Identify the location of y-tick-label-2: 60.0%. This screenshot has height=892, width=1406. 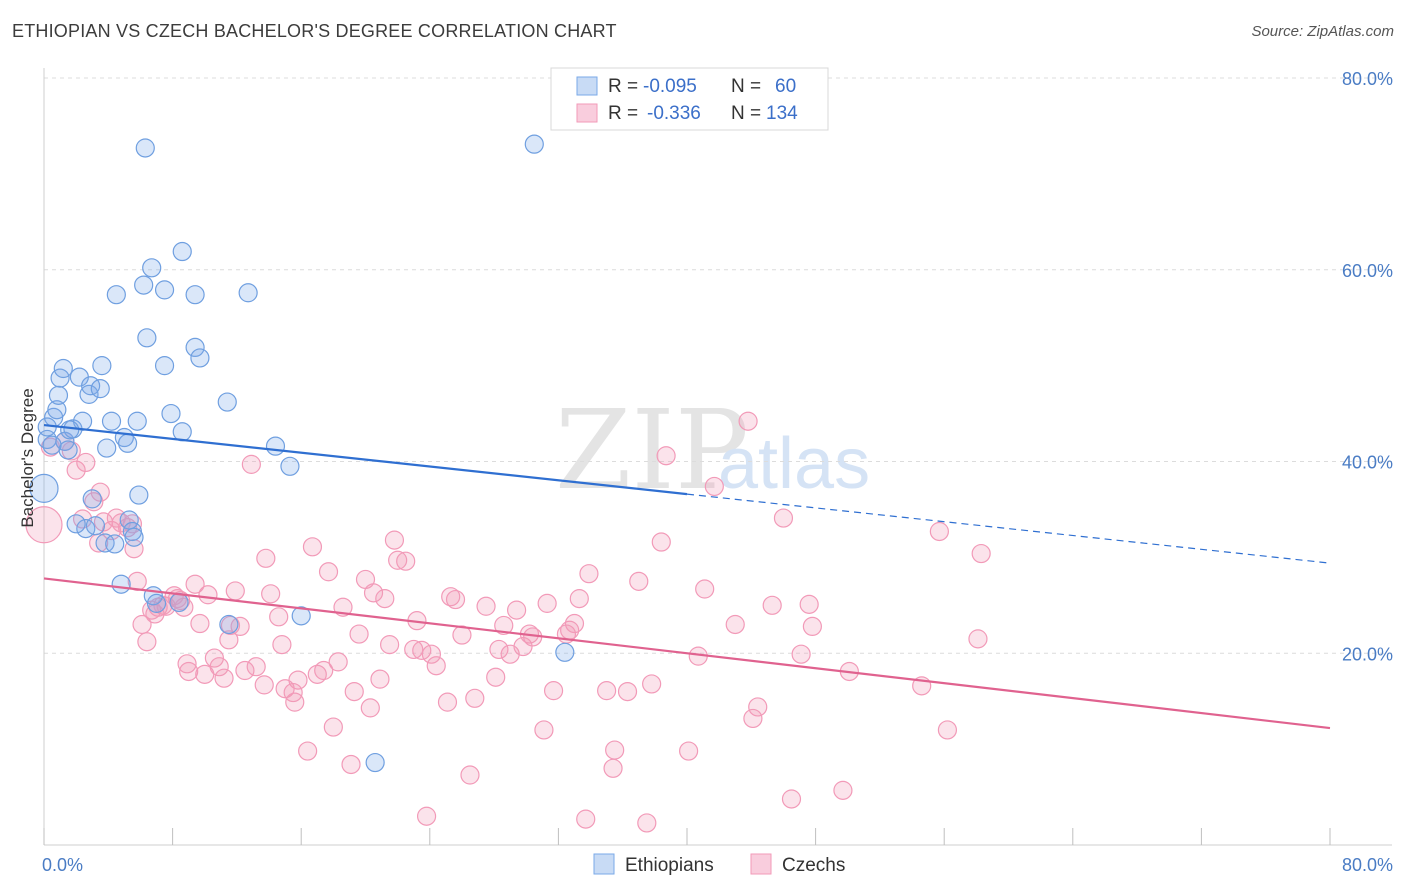
(1367, 271).